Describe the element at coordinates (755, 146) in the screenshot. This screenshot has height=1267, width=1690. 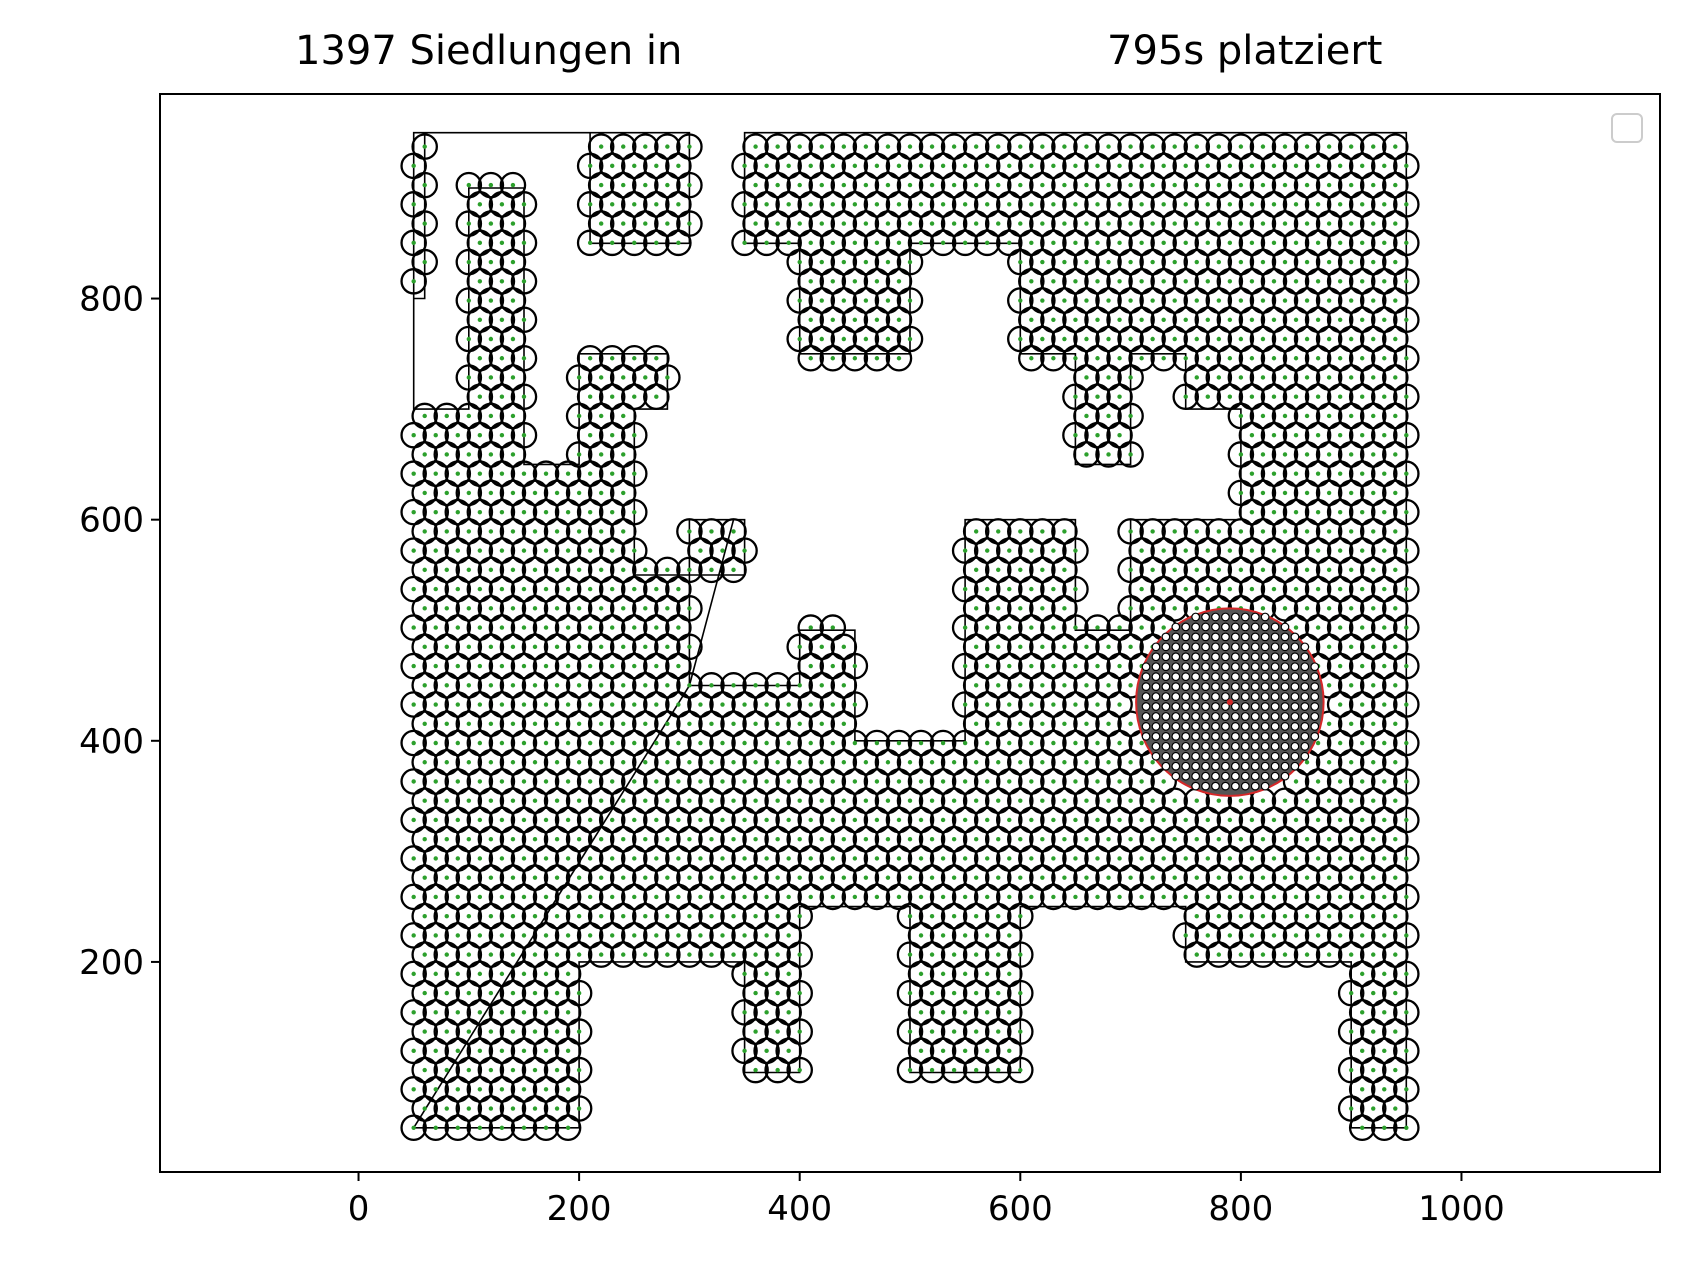
I see `settlement-marker` at that location.